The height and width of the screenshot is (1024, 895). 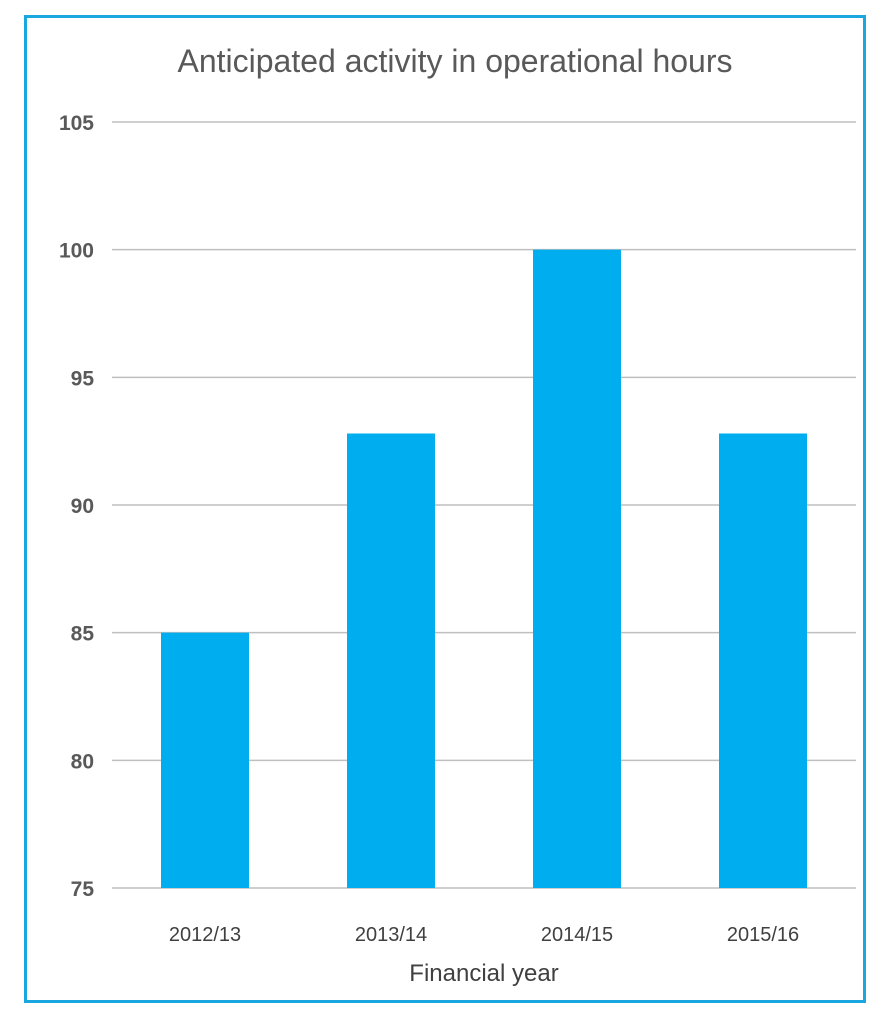 What do you see at coordinates (484, 935) in the screenshot?
I see `x-axis-ticks: 2012/13 2013/14 2014/15 2015/16` at bounding box center [484, 935].